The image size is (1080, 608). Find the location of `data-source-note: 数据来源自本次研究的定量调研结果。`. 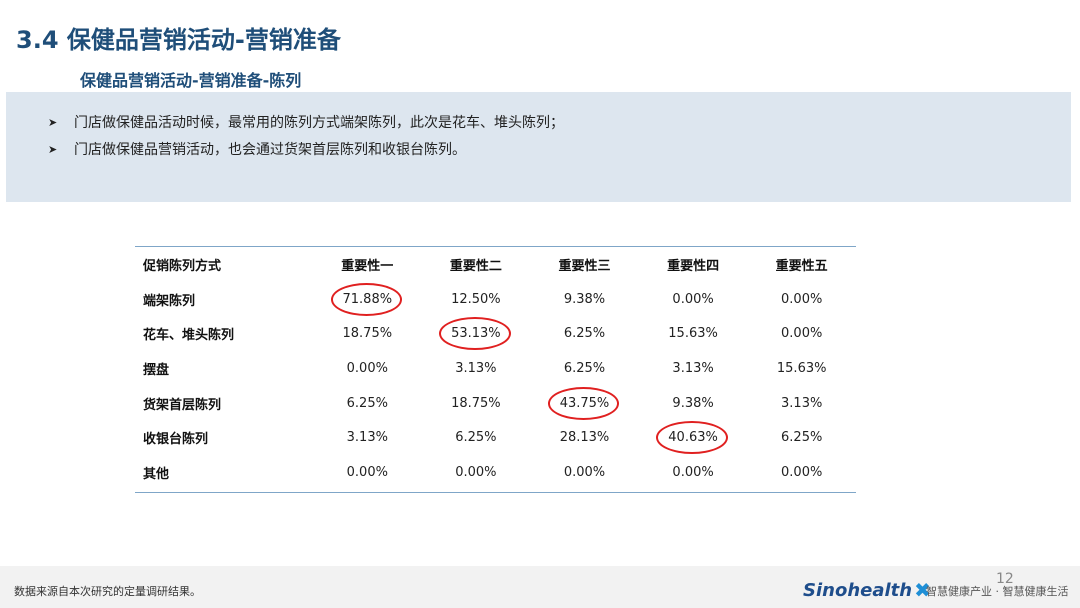

data-source-note: 数据来源自本次研究的定量调研结果。 is located at coordinates (107, 591).